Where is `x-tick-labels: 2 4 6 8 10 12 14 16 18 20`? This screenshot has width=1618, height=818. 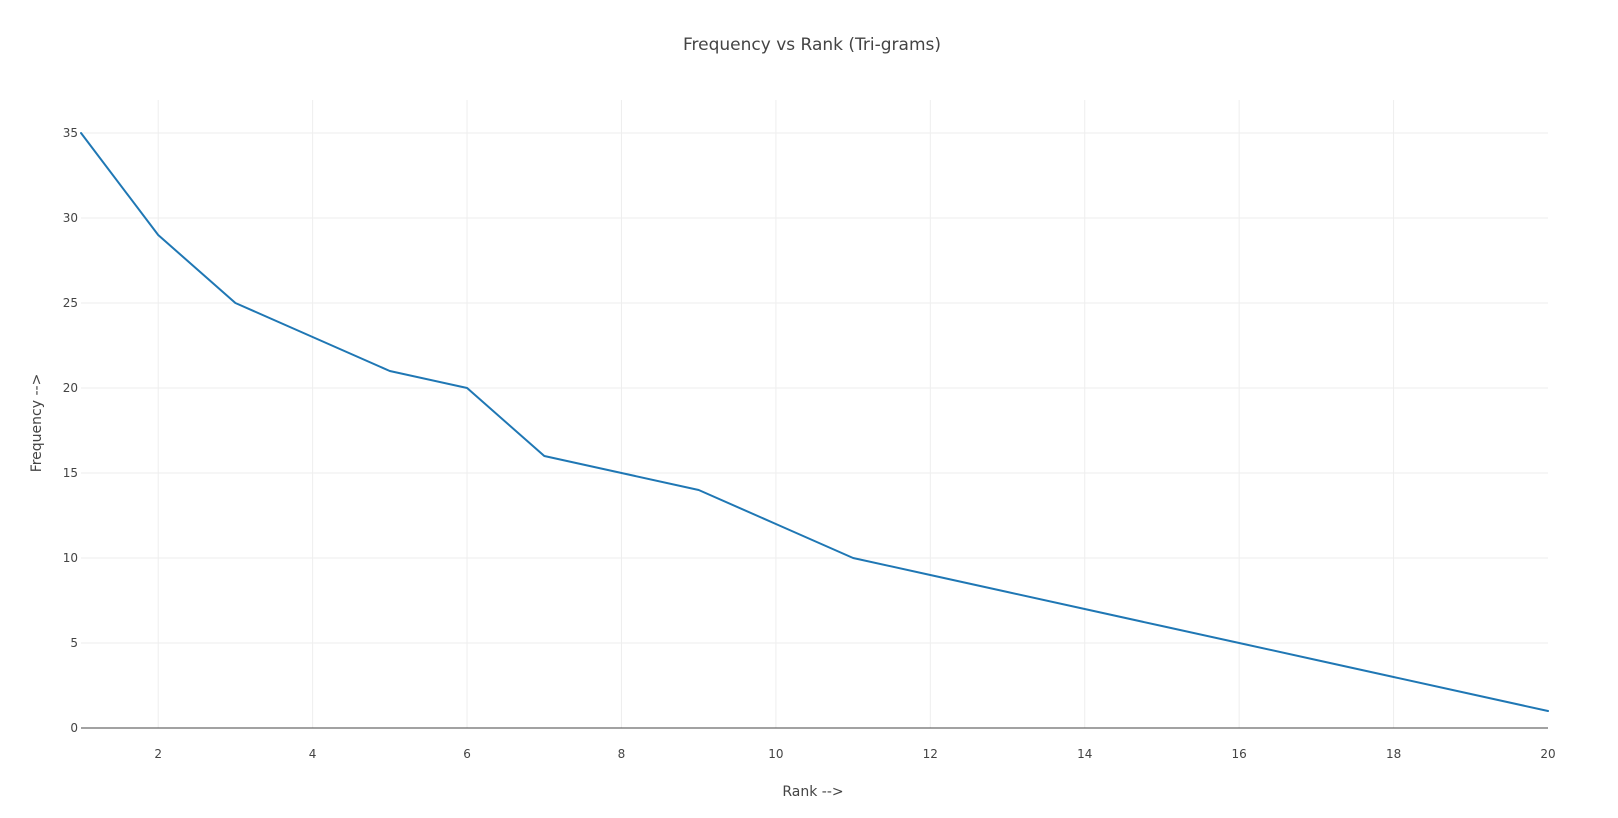
x-tick-labels: 2 4 6 8 10 12 14 16 18 20 is located at coordinates (854, 754).